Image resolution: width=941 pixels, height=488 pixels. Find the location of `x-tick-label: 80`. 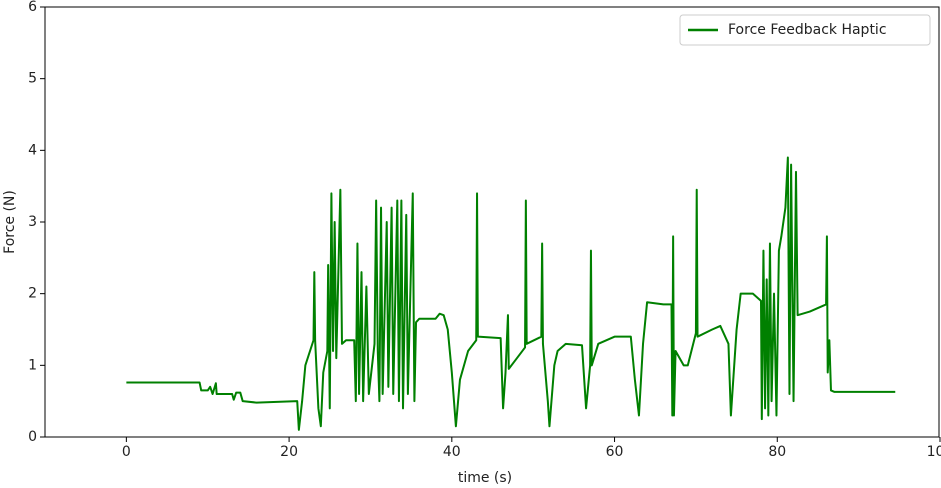

x-tick-label: 80 is located at coordinates (777, 452).